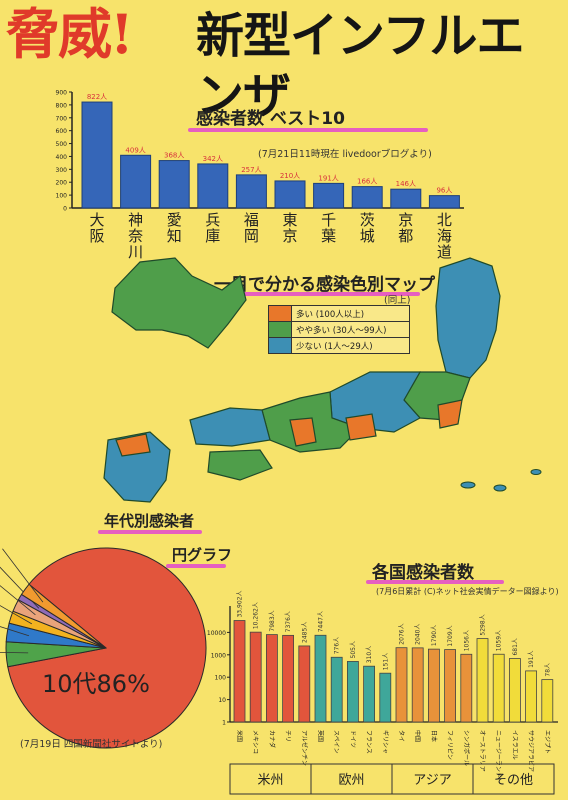  Describe the element at coordinates (531, 658) in the screenshot. I see `bar-value-label: 191人` at that location.